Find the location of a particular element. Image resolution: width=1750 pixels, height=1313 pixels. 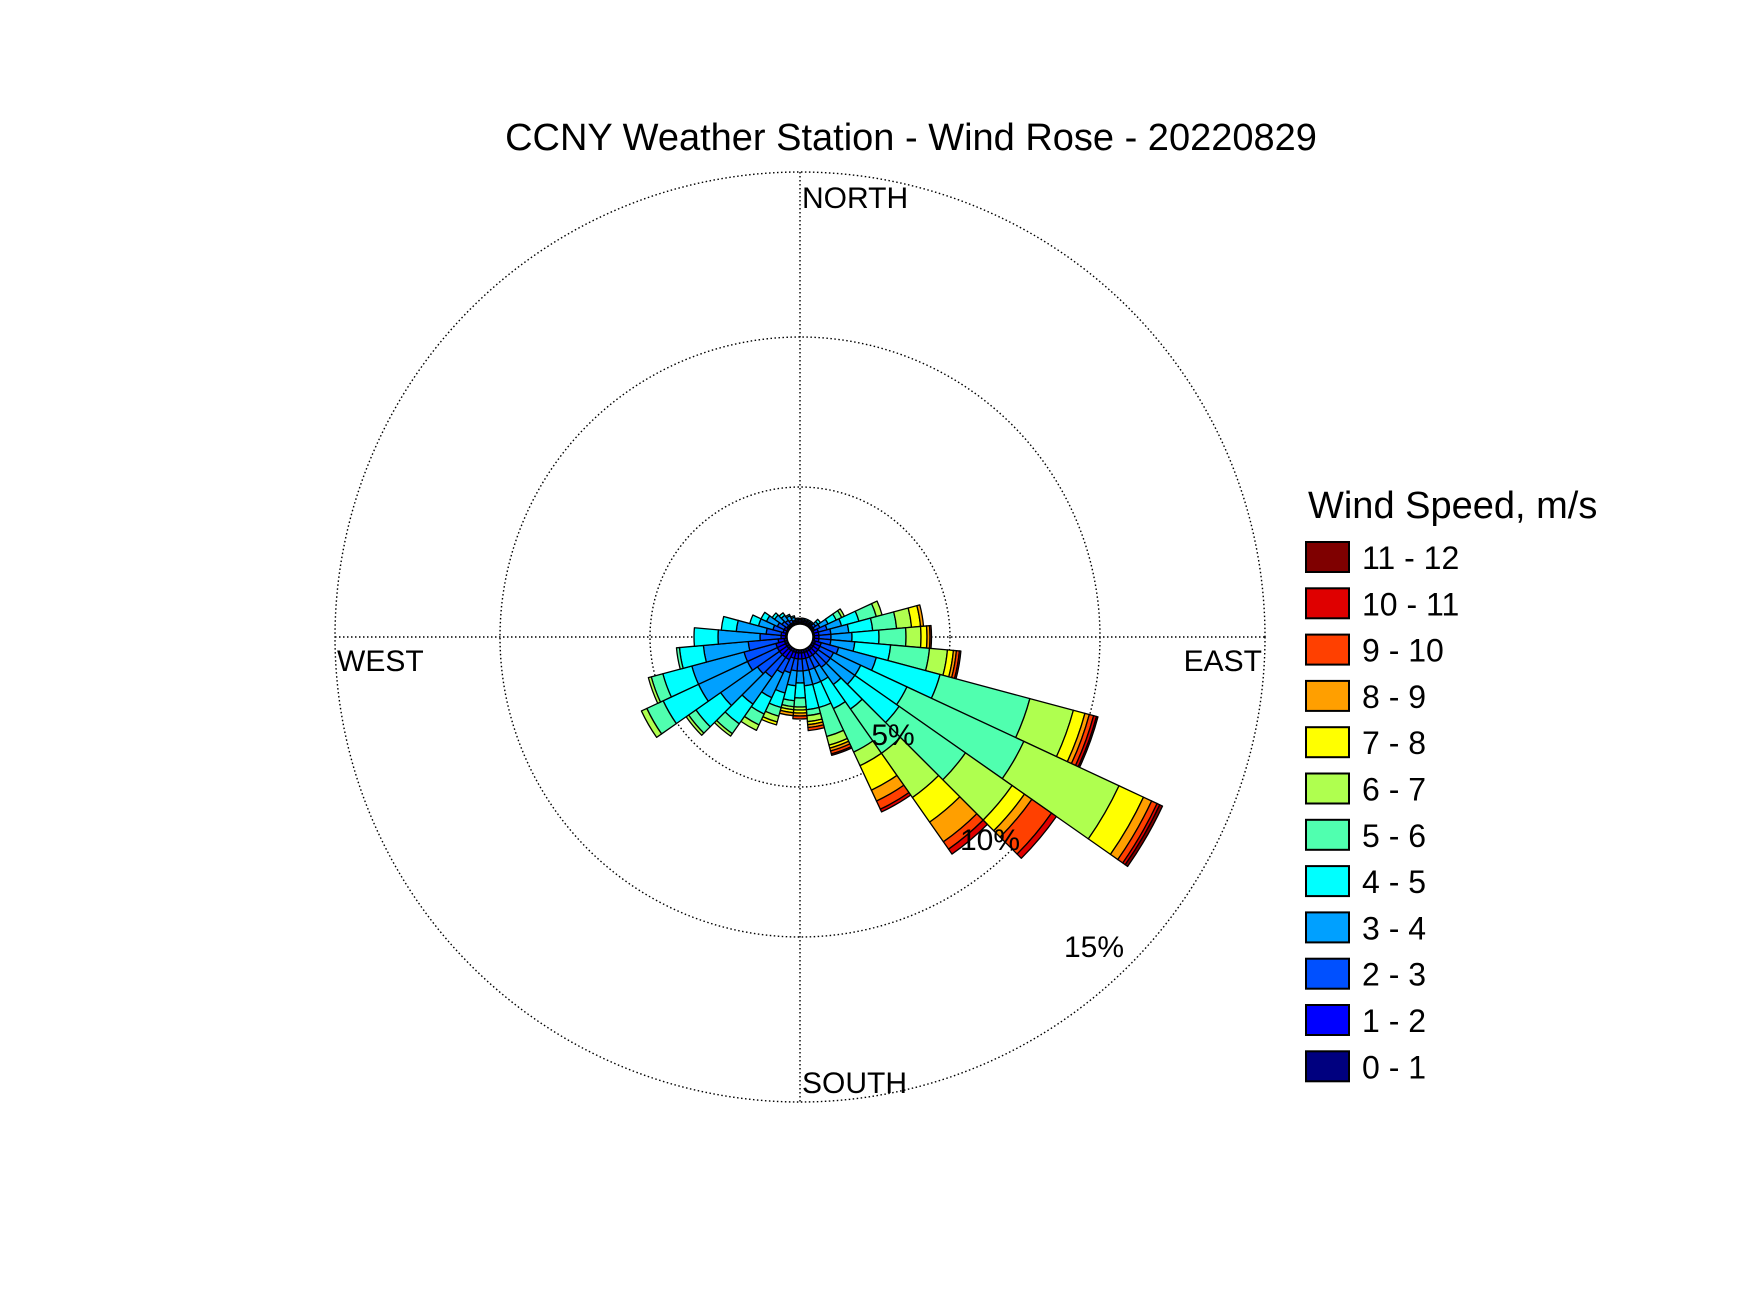

direction-label-north: NORTH is located at coordinates (855, 198).